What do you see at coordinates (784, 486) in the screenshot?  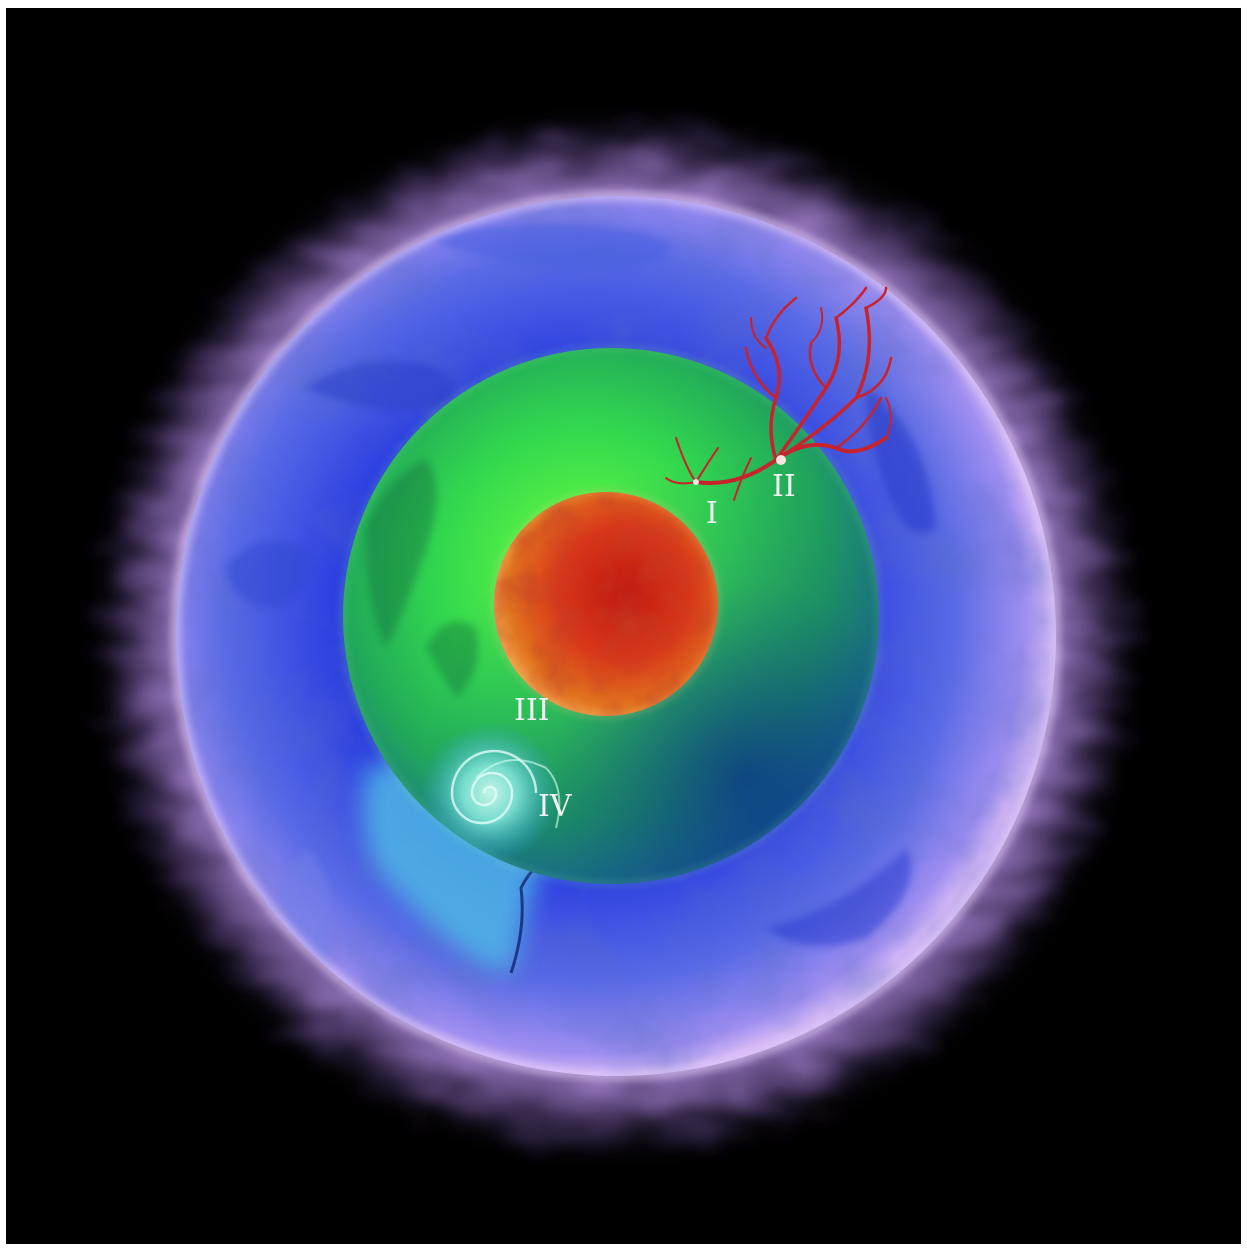 I see `label-ii: II` at bounding box center [784, 486].